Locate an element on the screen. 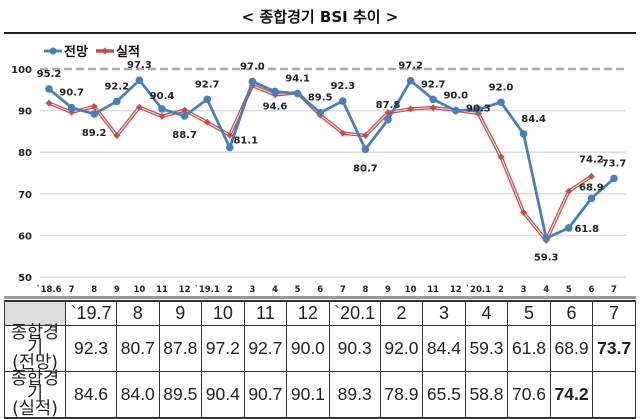  data-label: 80.7 is located at coordinates (365, 168).